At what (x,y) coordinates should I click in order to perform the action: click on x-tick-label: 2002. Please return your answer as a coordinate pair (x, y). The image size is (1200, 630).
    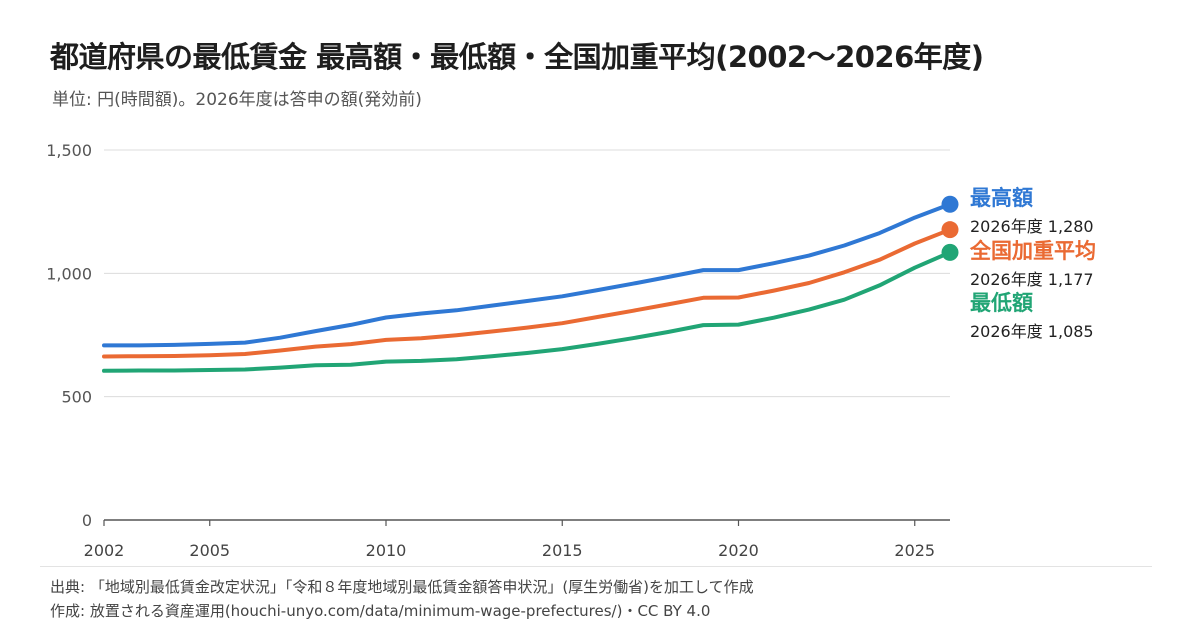
    Looking at the image, I should click on (104, 550).